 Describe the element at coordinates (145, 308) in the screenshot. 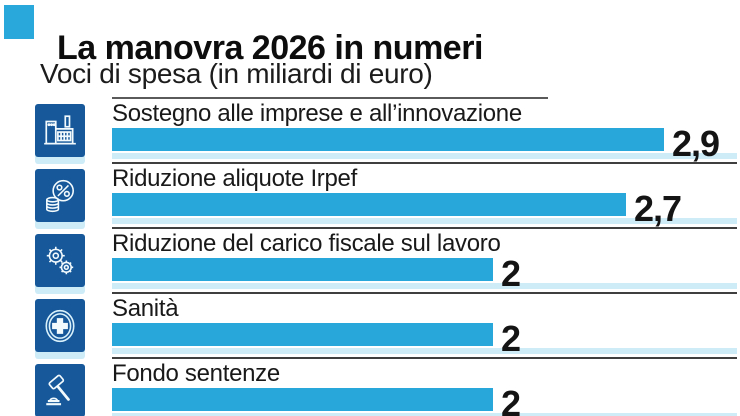

I see `bar-label: Sanità` at that location.